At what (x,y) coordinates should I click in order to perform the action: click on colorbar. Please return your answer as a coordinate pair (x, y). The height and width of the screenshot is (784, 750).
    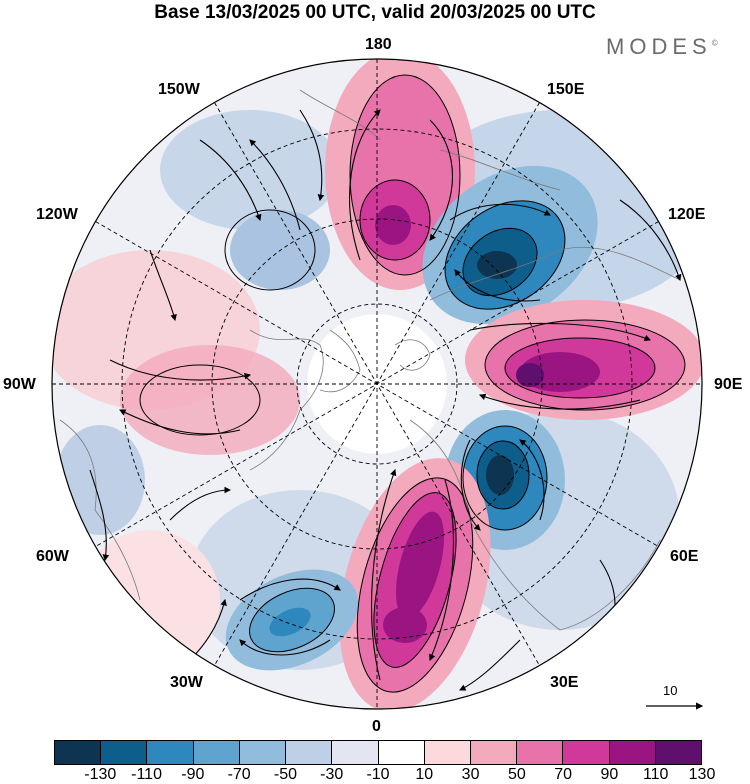
    Looking at the image, I should click on (378, 752).